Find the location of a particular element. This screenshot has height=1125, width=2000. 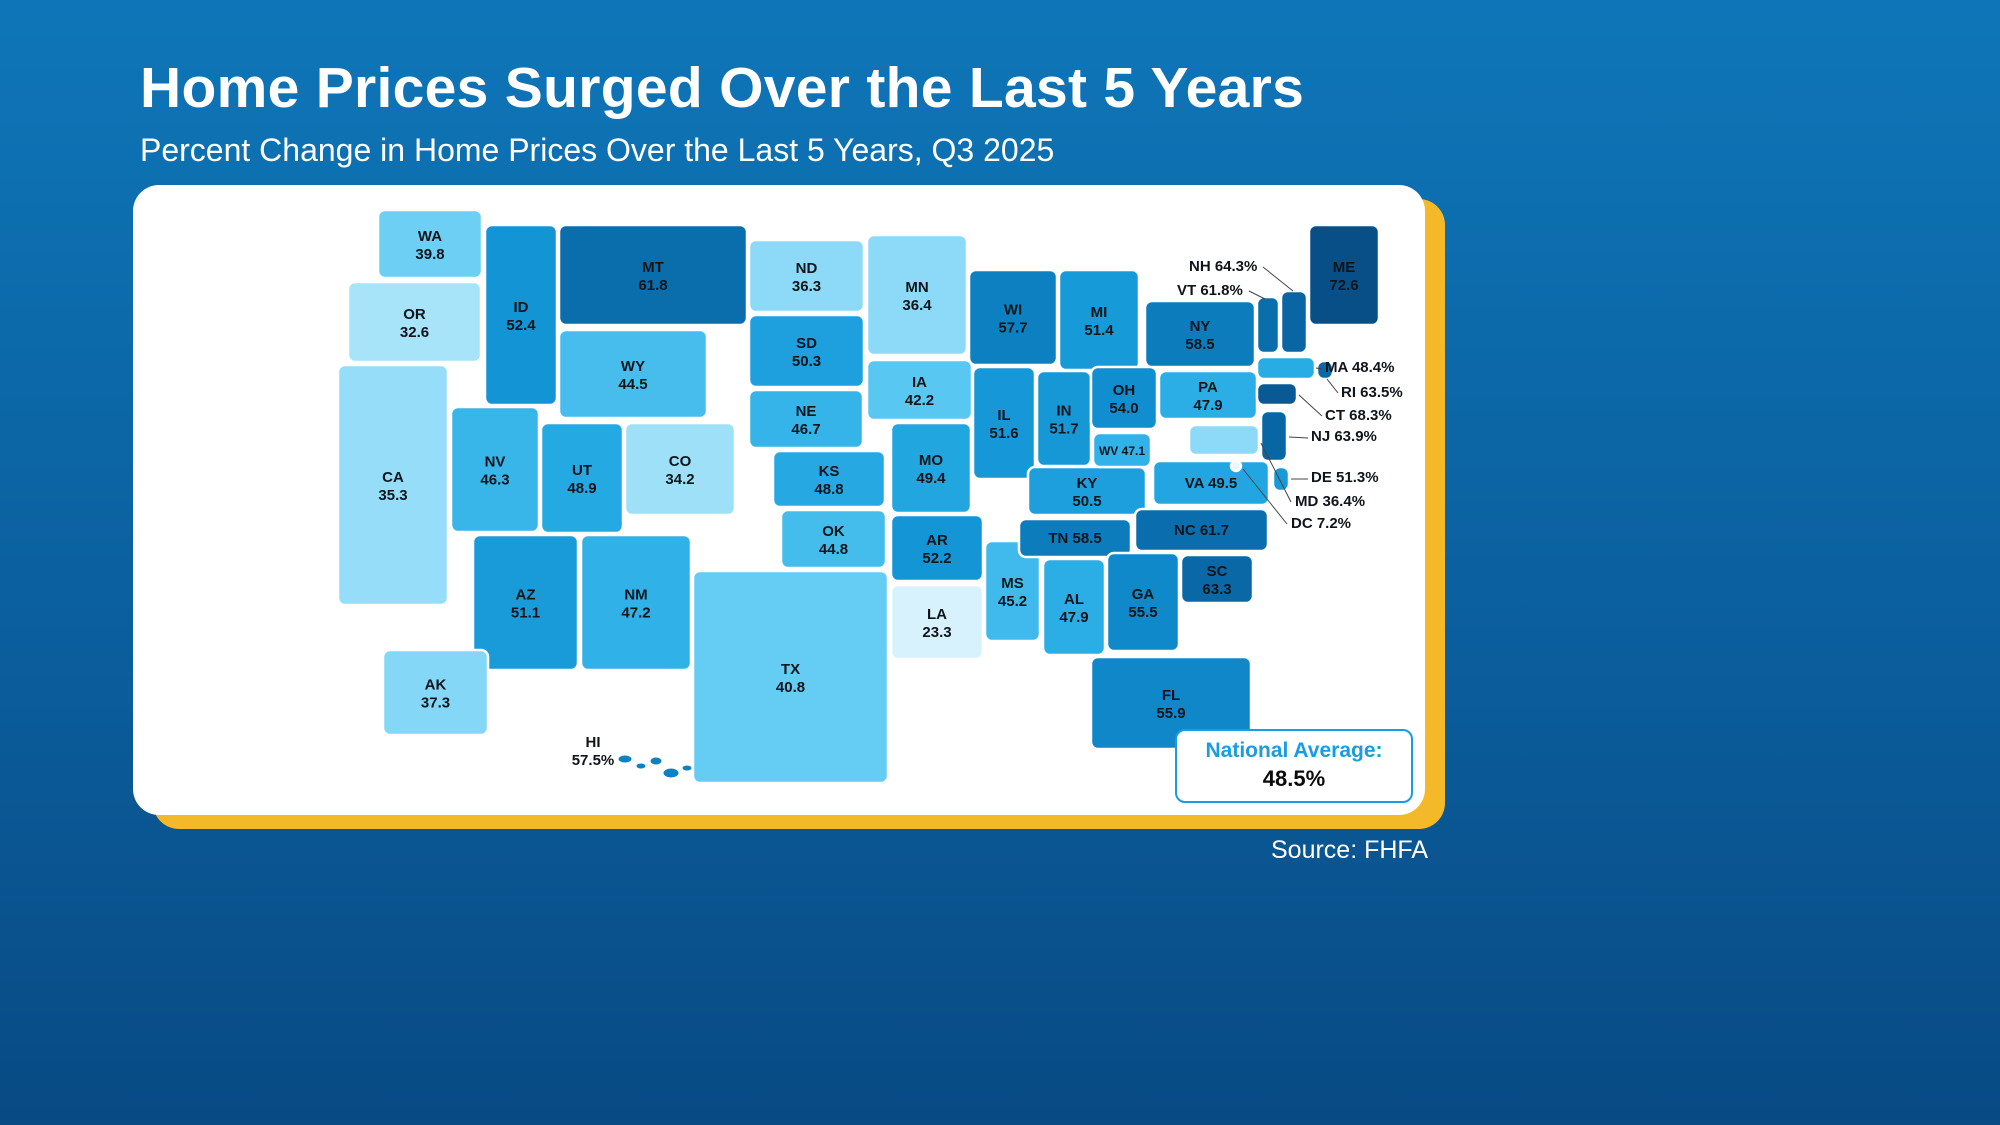

national-average-box: National Average: 48.5% is located at coordinates (1294, 766).